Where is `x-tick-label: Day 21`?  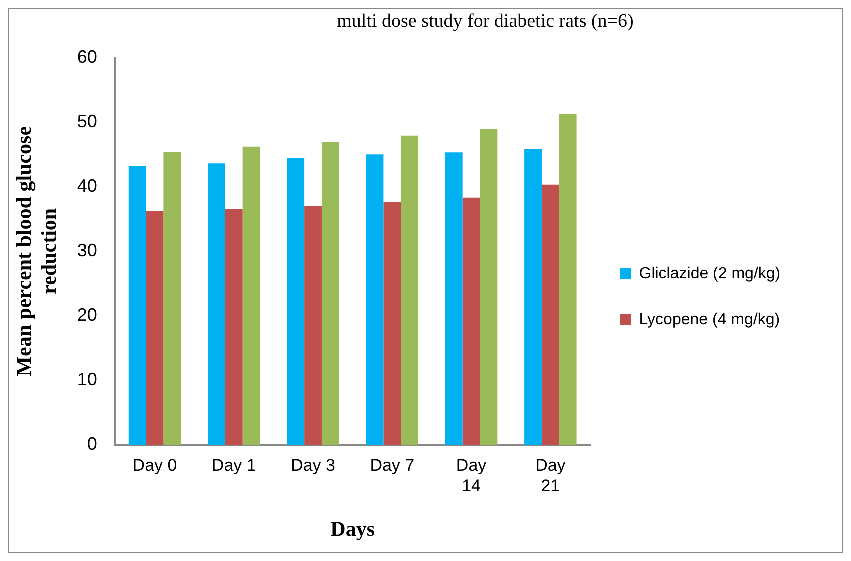 x-tick-label: Day 21 is located at coordinates (551, 476).